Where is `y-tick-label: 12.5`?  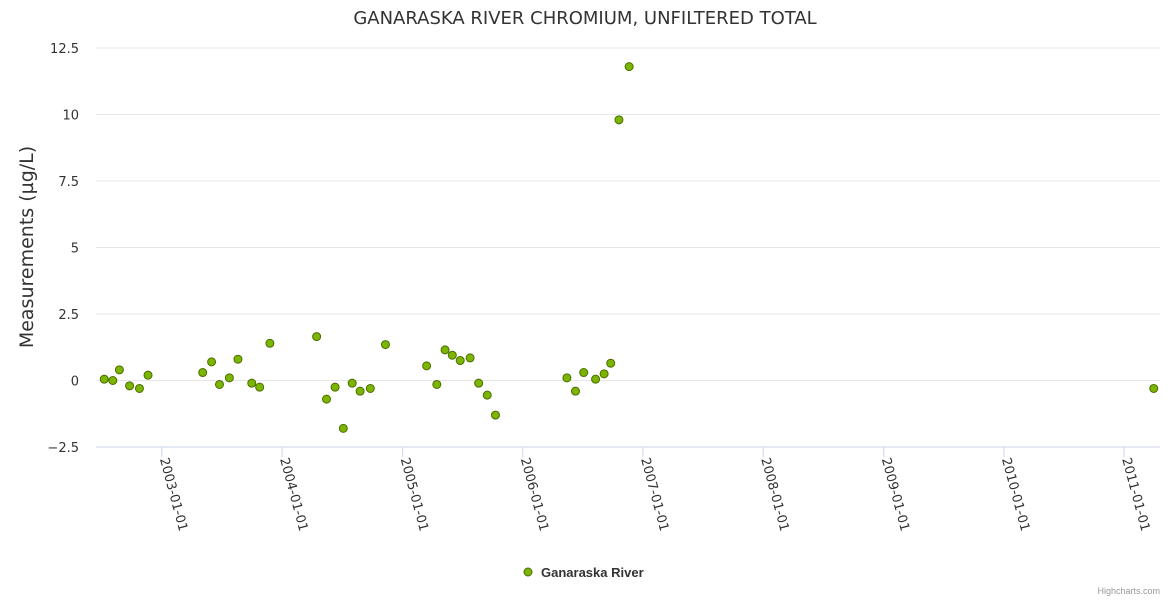 y-tick-label: 12.5 is located at coordinates (64, 49).